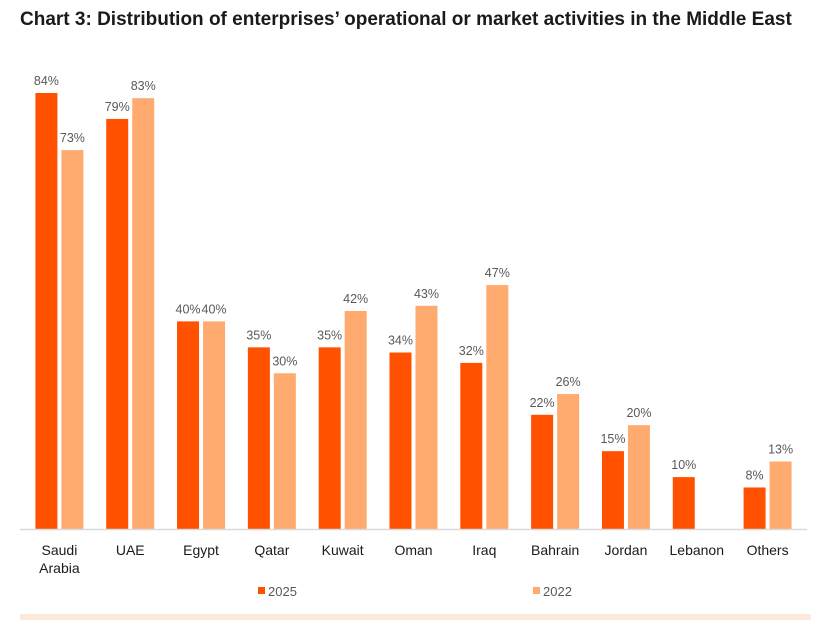 Image resolution: width=840 pixels, height=620 pixels. I want to click on x-tick-label: Oman, so click(413, 550).